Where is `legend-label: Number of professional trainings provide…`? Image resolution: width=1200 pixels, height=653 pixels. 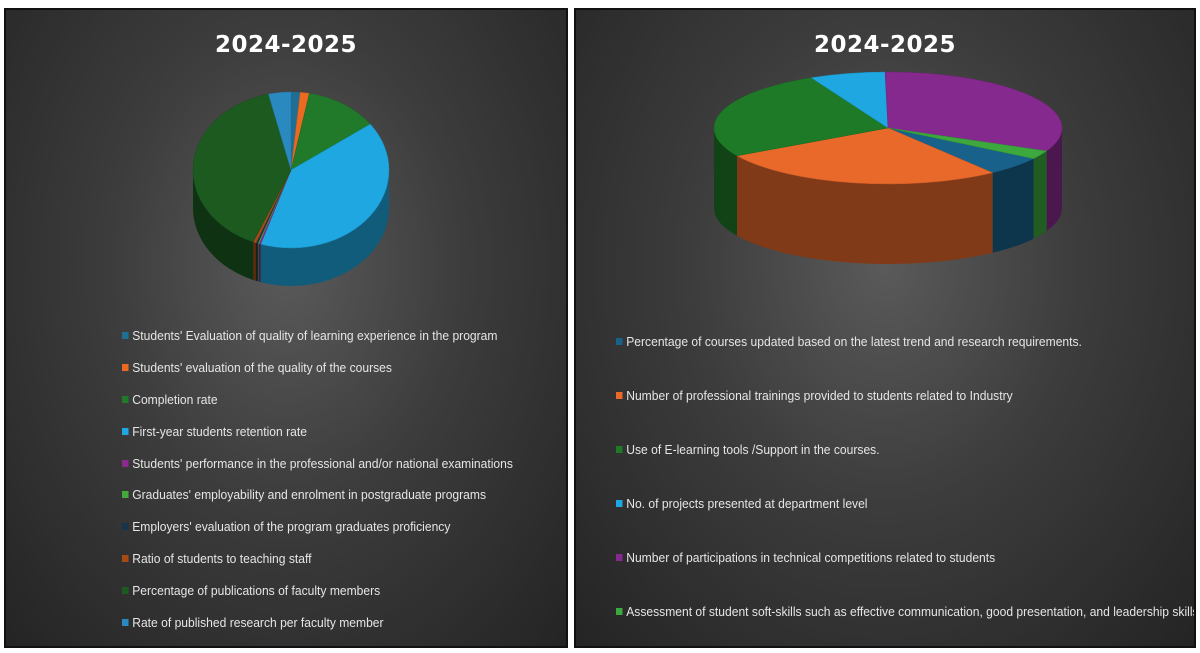
legend-label: Number of professional trainings provide… is located at coordinates (819, 395).